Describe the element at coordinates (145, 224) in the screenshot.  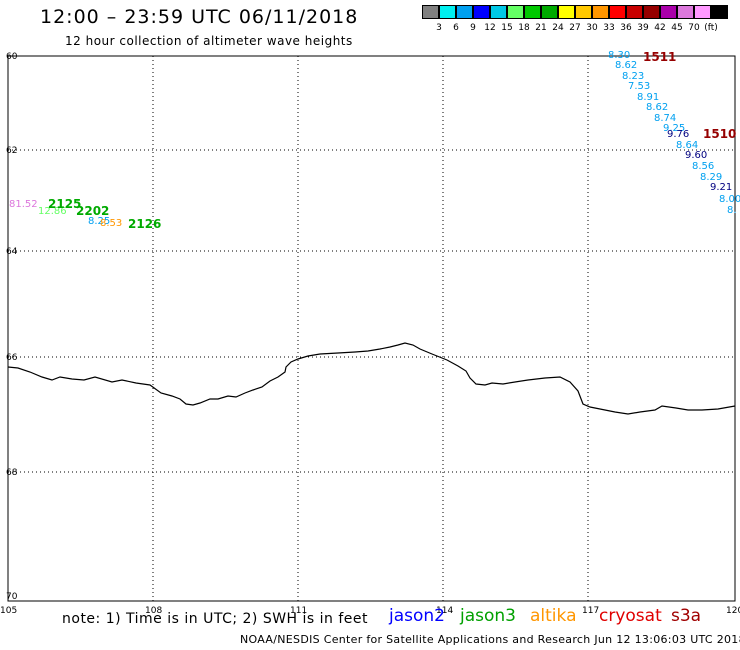
I see `pass-time-label: 2126` at that location.